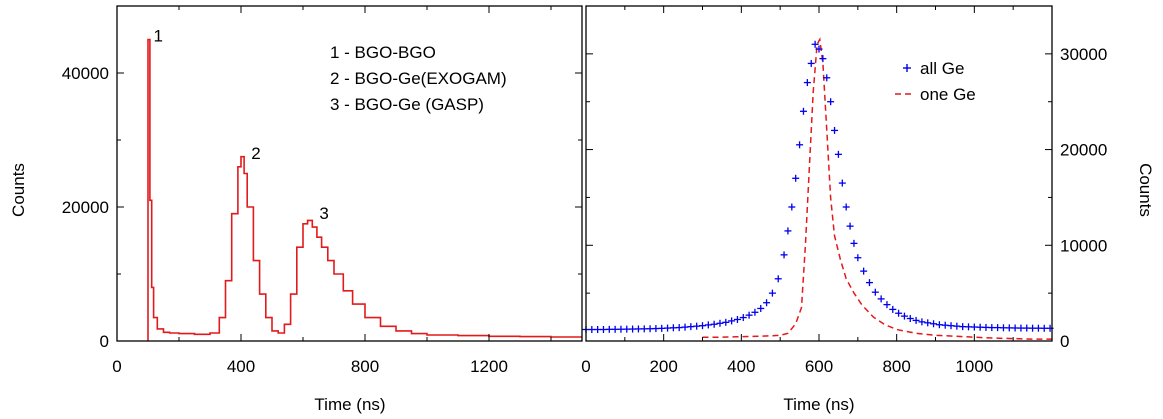  I want to click on right-y-tick-label: 10000, so click(1083, 245).